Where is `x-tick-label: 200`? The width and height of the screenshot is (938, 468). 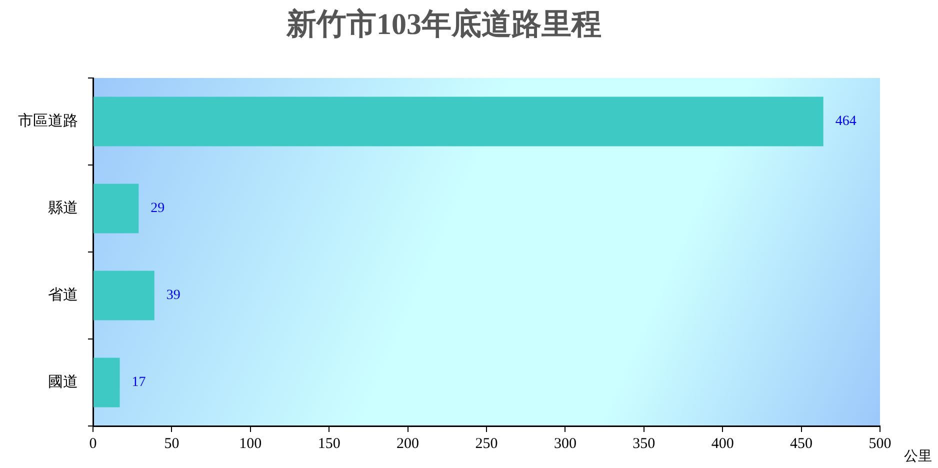 x-tick-label: 200 is located at coordinates (408, 444).